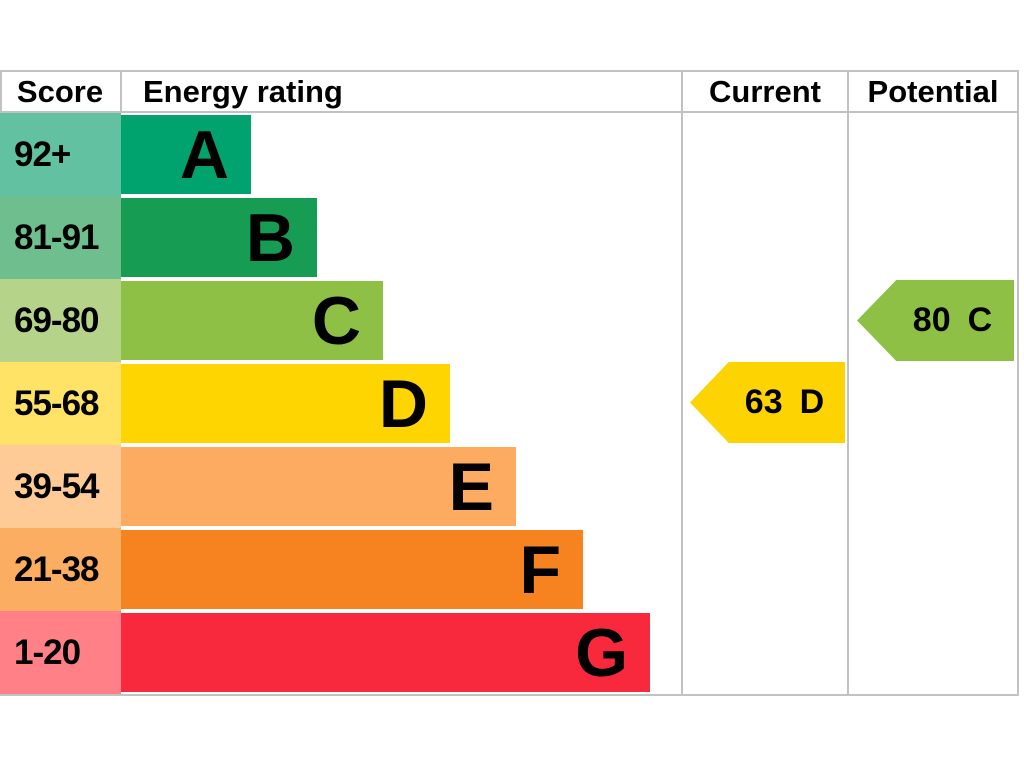  I want to click on potential-column-divider, so click(848, 383).